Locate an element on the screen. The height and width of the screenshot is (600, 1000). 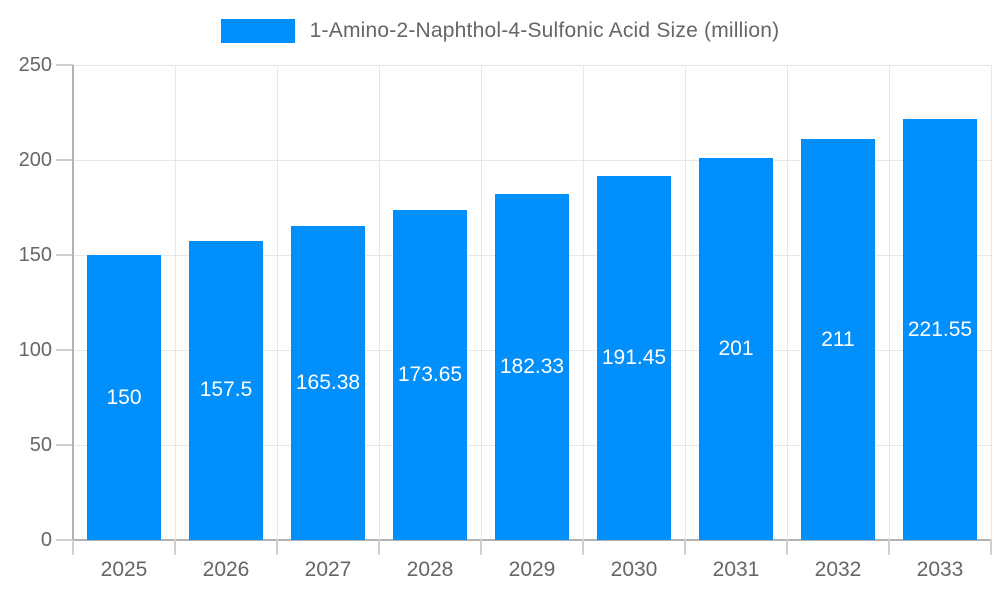
x-axis-label: 2028 is located at coordinates (430, 569).